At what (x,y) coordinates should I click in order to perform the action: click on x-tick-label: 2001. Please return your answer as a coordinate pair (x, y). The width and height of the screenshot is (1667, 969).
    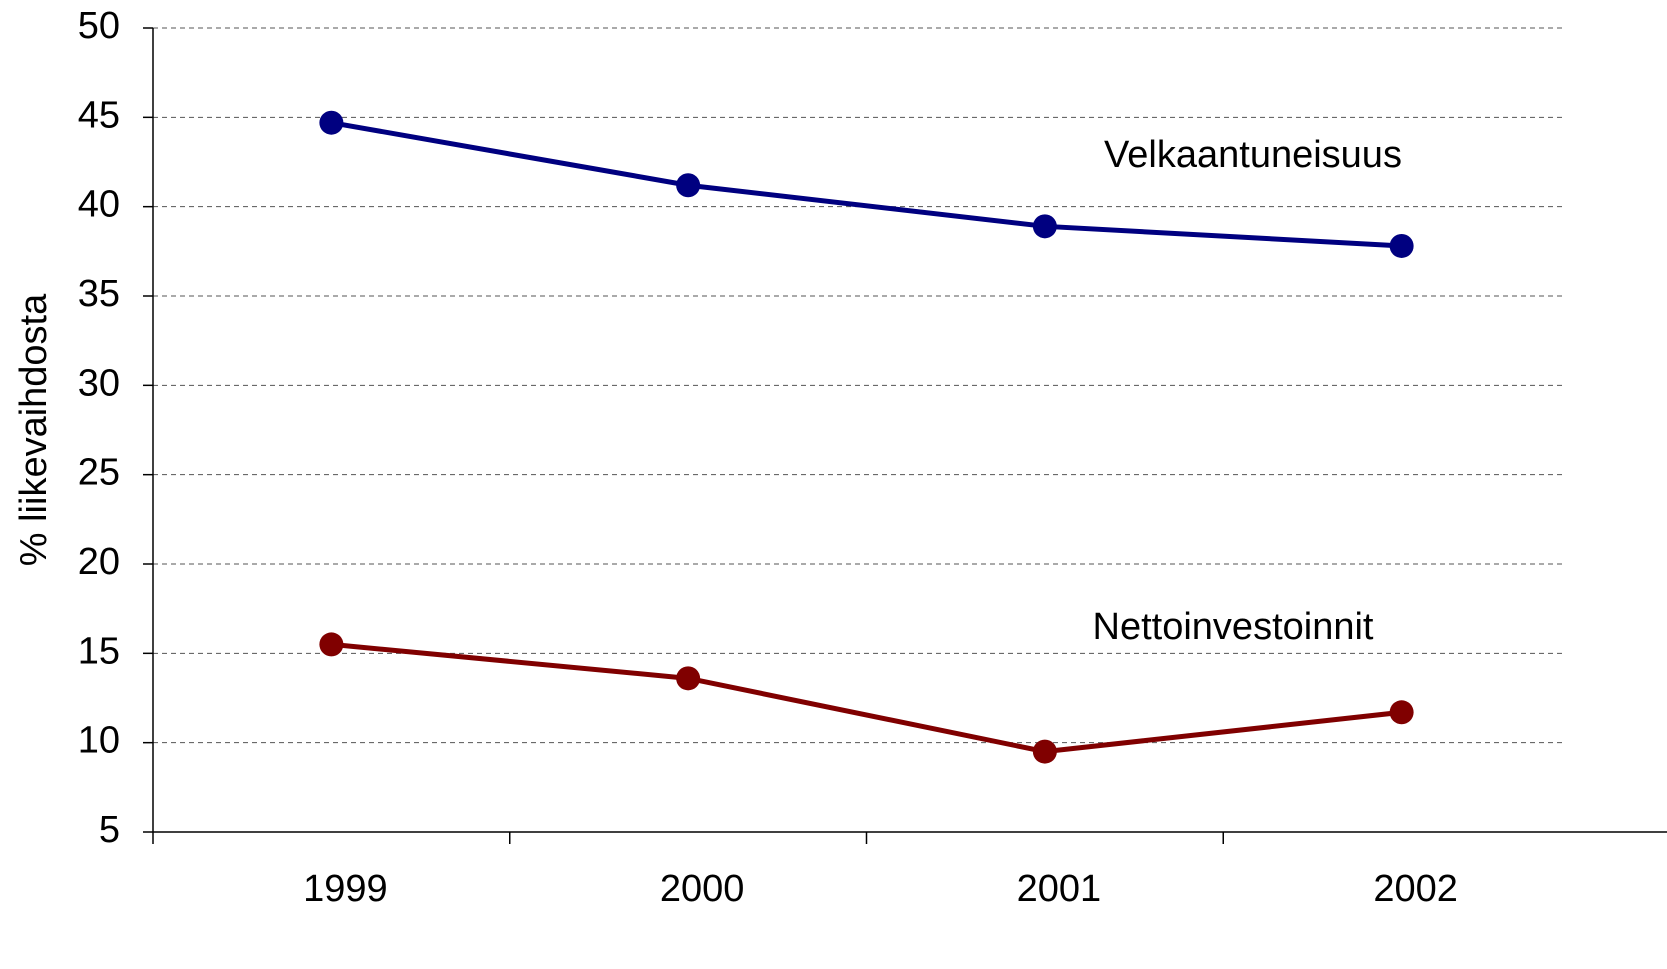
    Looking at the image, I should click on (1059, 889).